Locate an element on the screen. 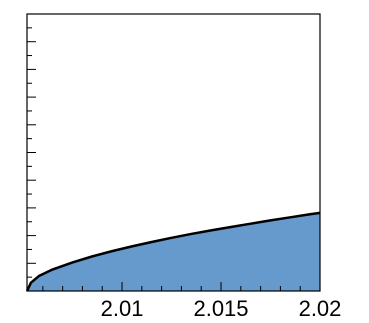  x-tick-label: 2.02 is located at coordinates (320, 308).